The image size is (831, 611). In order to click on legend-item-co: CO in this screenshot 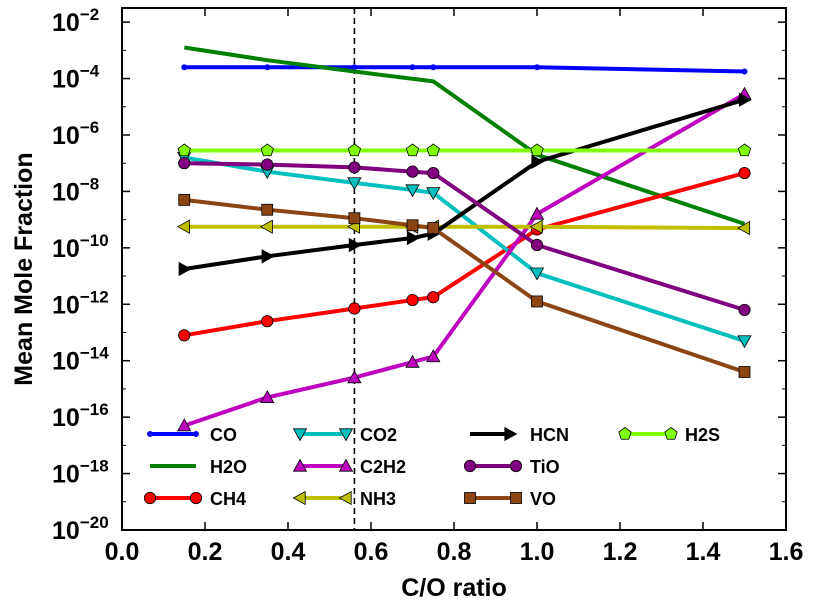, I will do `click(191, 435)`.